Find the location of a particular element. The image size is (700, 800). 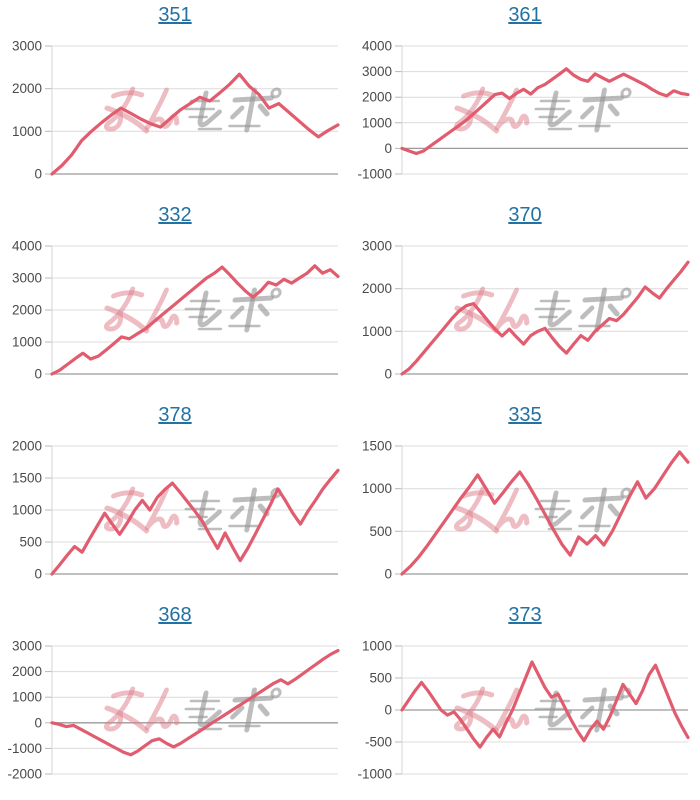

chart-title-link: 373 is located at coordinates (525, 615).